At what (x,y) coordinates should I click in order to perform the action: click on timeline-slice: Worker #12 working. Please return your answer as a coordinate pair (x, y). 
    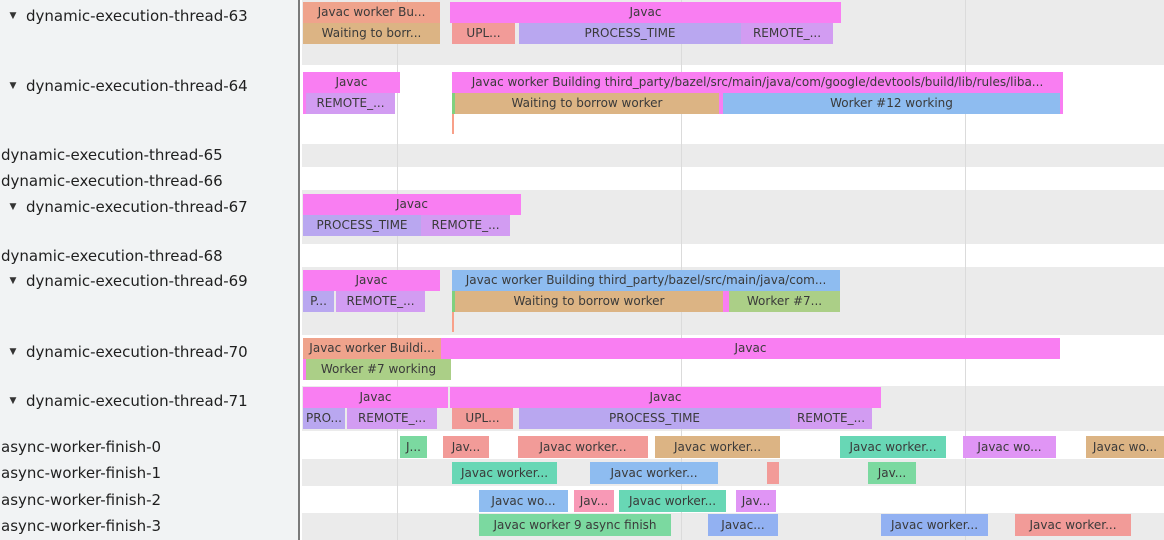
    Looking at the image, I should click on (891, 103).